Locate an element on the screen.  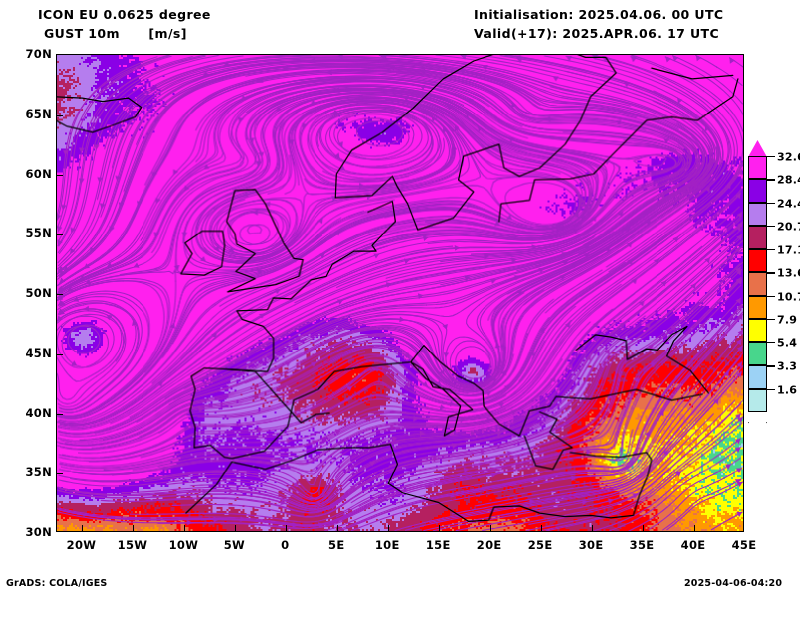
y-axis-label: 65N is located at coordinates (38, 113).